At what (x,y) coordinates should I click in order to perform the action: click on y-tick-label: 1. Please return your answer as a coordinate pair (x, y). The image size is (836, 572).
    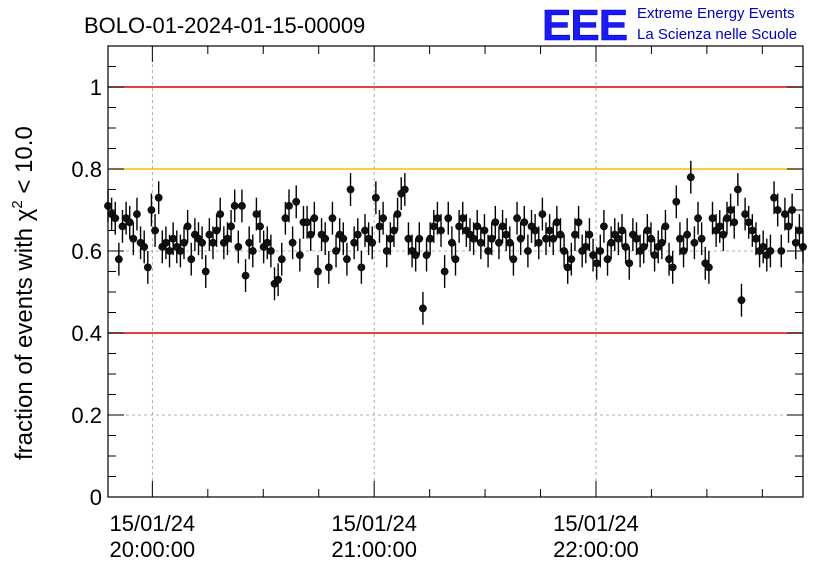
    Looking at the image, I should click on (96, 87).